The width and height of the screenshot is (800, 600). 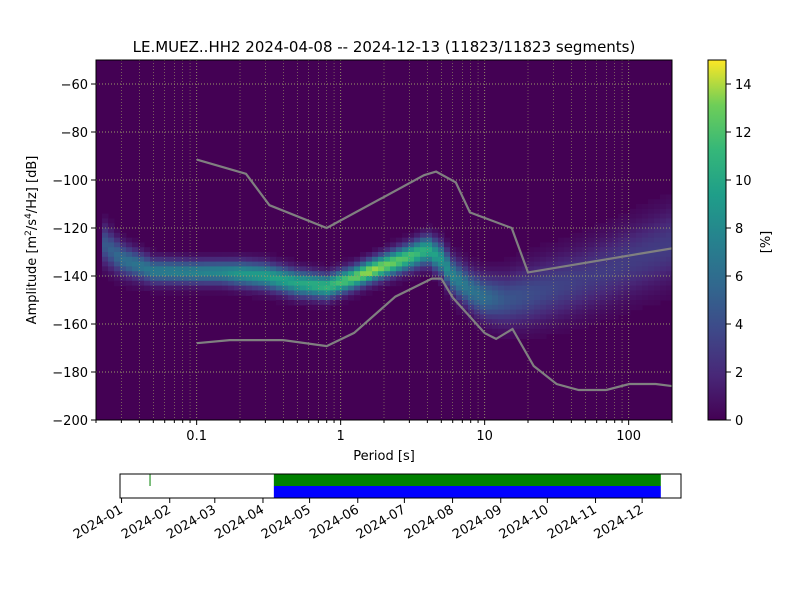 I want to click on date-tick-label: 2024-01, so click(x=98, y=522).